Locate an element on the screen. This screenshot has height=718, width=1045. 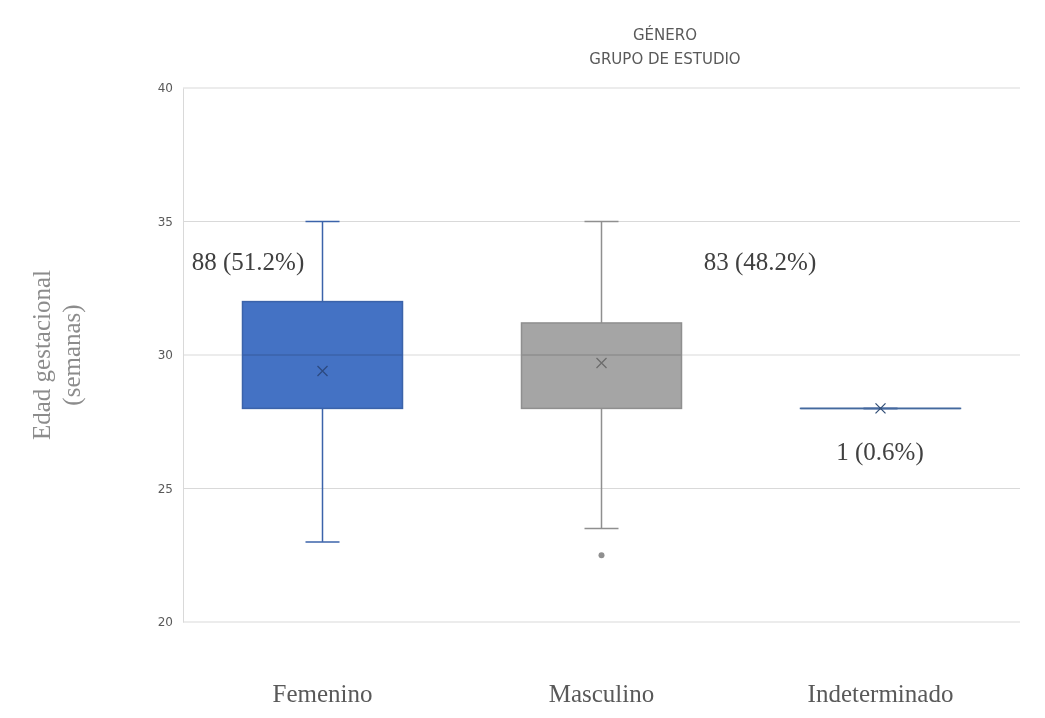
y-tick-label: 25 is located at coordinates (165, 488).